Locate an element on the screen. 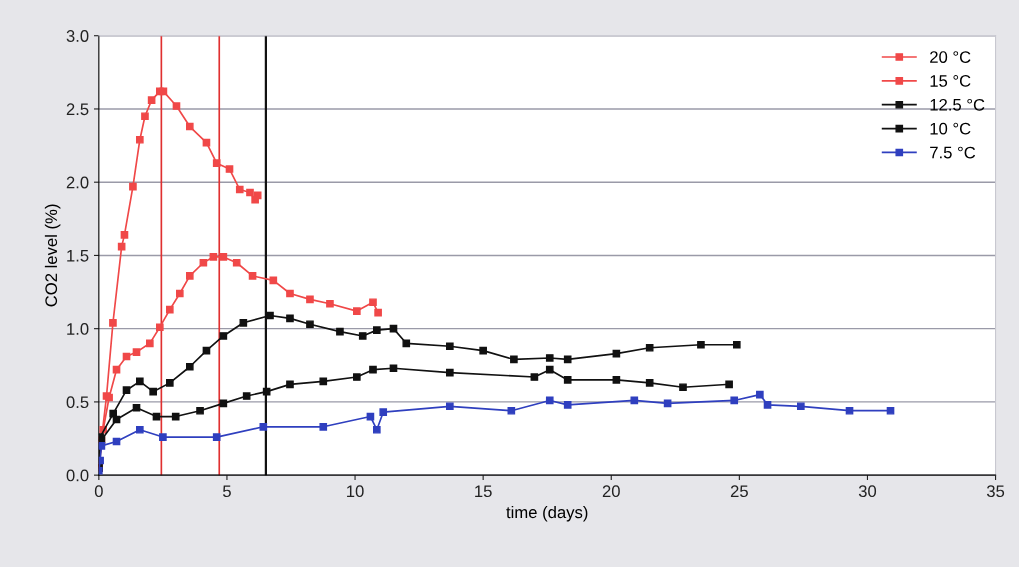  legend-label: 15 °C is located at coordinates (950, 81).